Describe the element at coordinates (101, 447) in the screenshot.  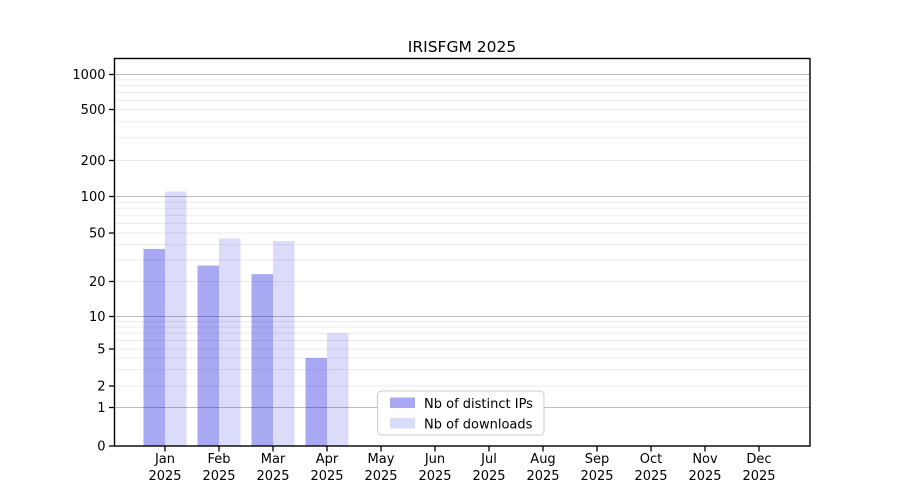
I see `y-tick-label-0: 0` at that location.